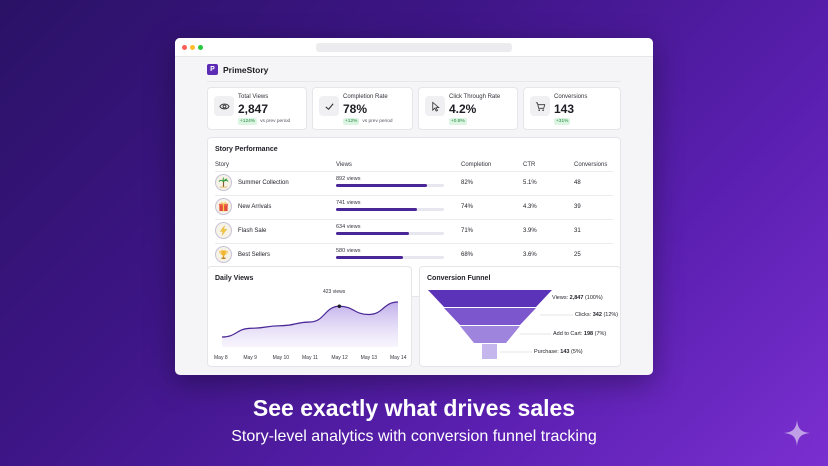 Image resolution: width=828 pixels, height=466 pixels. What do you see at coordinates (348, 179) in the screenshot?
I see `views-count: 892 views` at bounding box center [348, 179].